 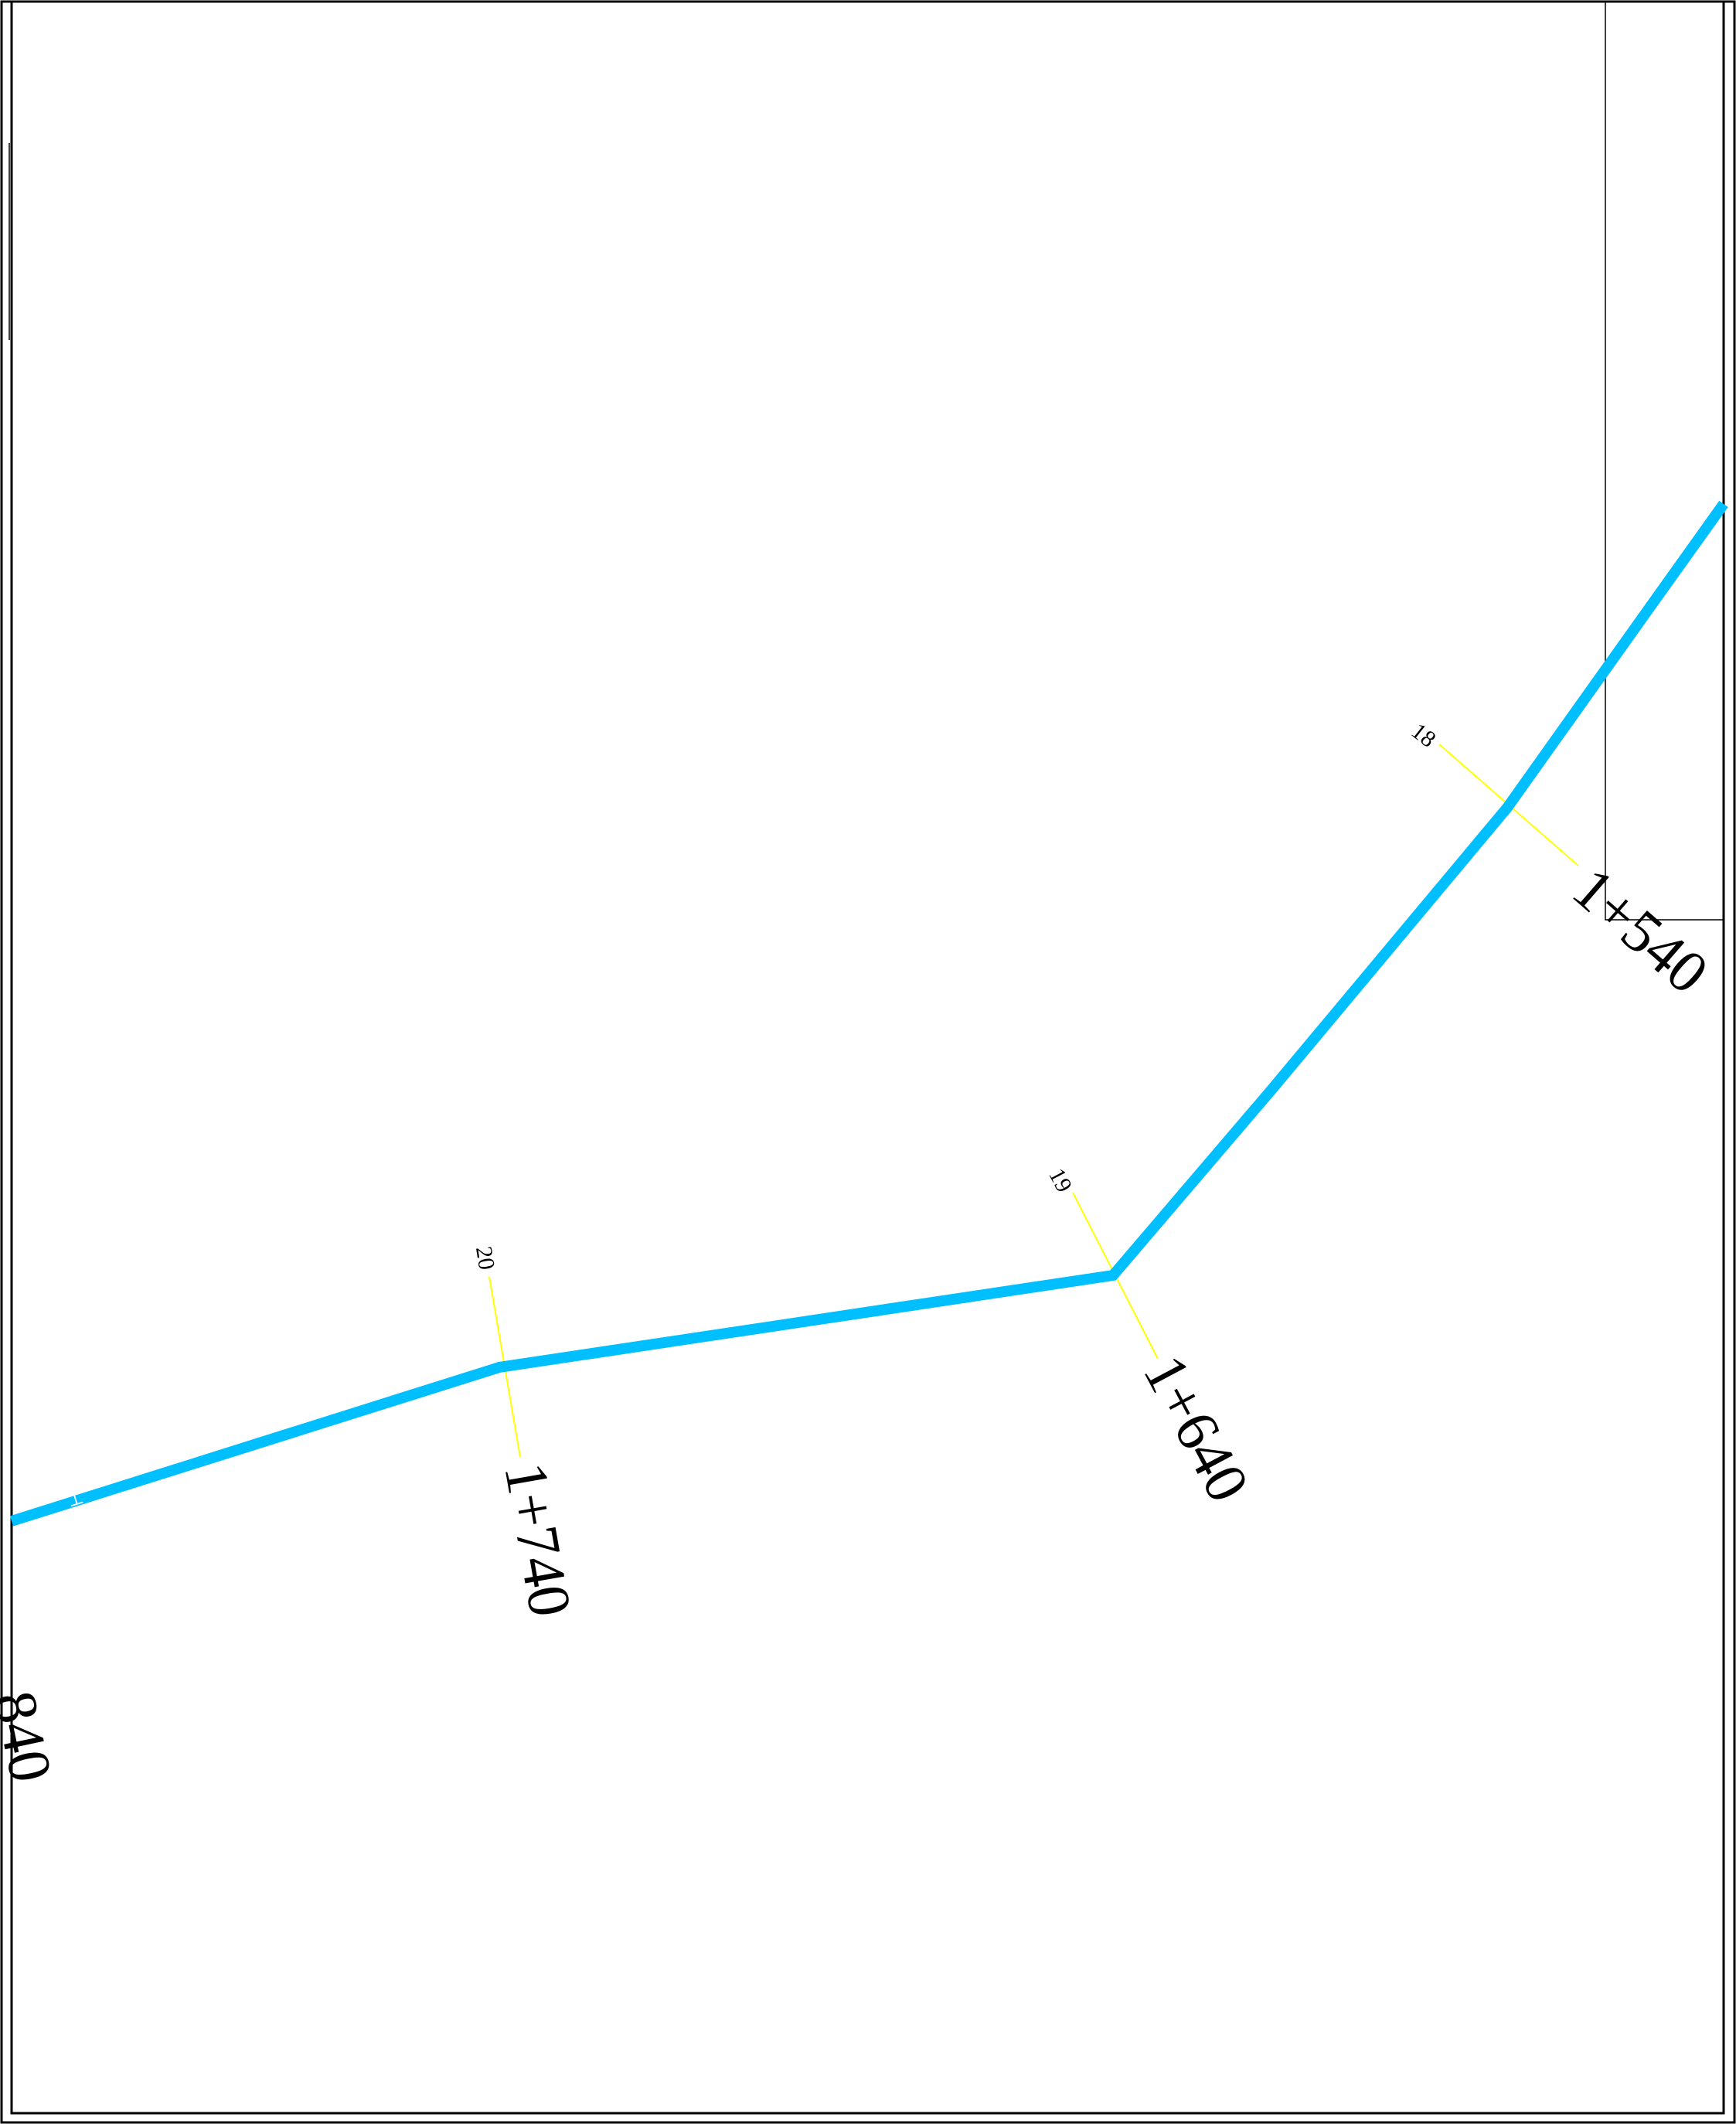 I want to click on station-number-19: 19, so click(x=1060, y=1180).